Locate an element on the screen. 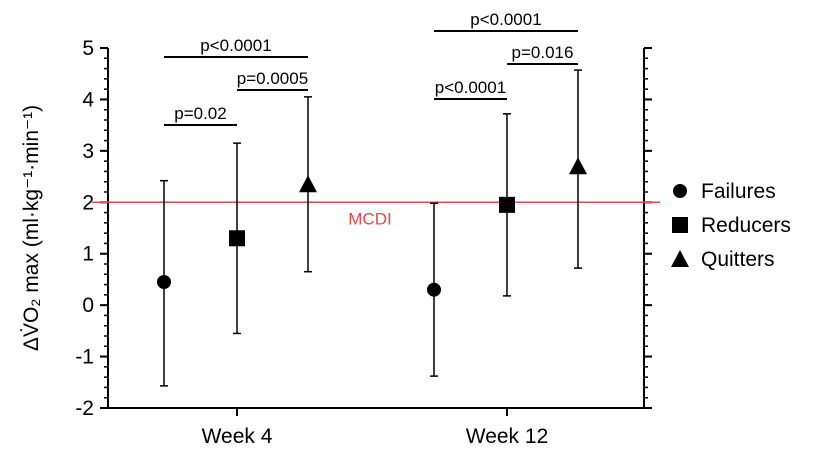 The image size is (826, 451). y-tick-label: 0 is located at coordinates (88, 305).